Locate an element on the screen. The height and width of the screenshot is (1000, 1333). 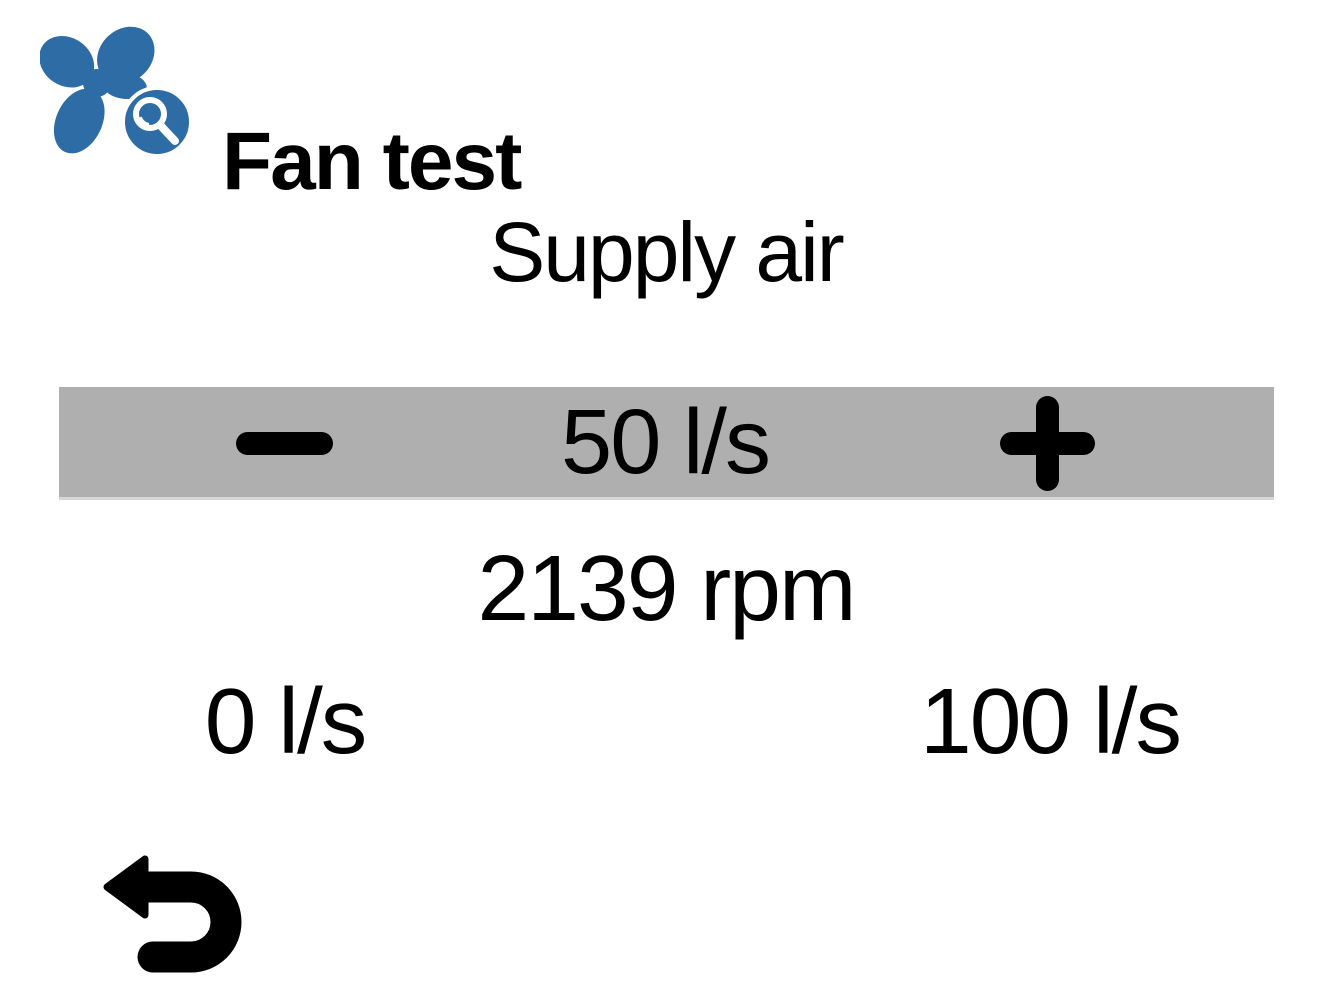
decrease-flow-button is located at coordinates (284, 443).